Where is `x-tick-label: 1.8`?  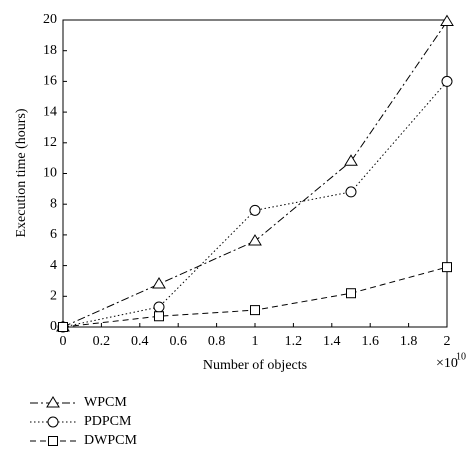 x-tick-label: 1.8 is located at coordinates (409, 341).